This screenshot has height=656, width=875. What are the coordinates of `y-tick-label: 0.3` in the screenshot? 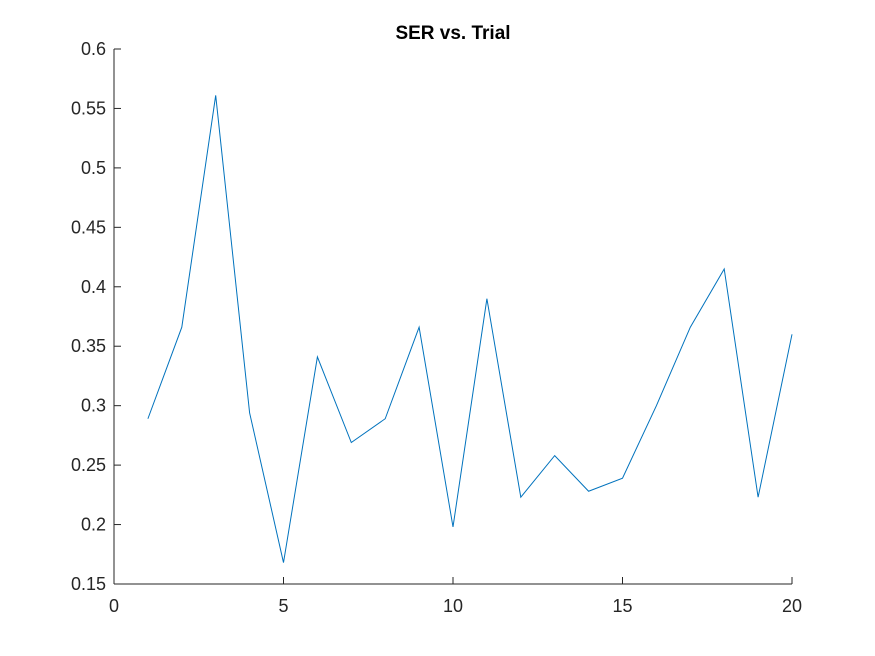 It's located at (93, 406).